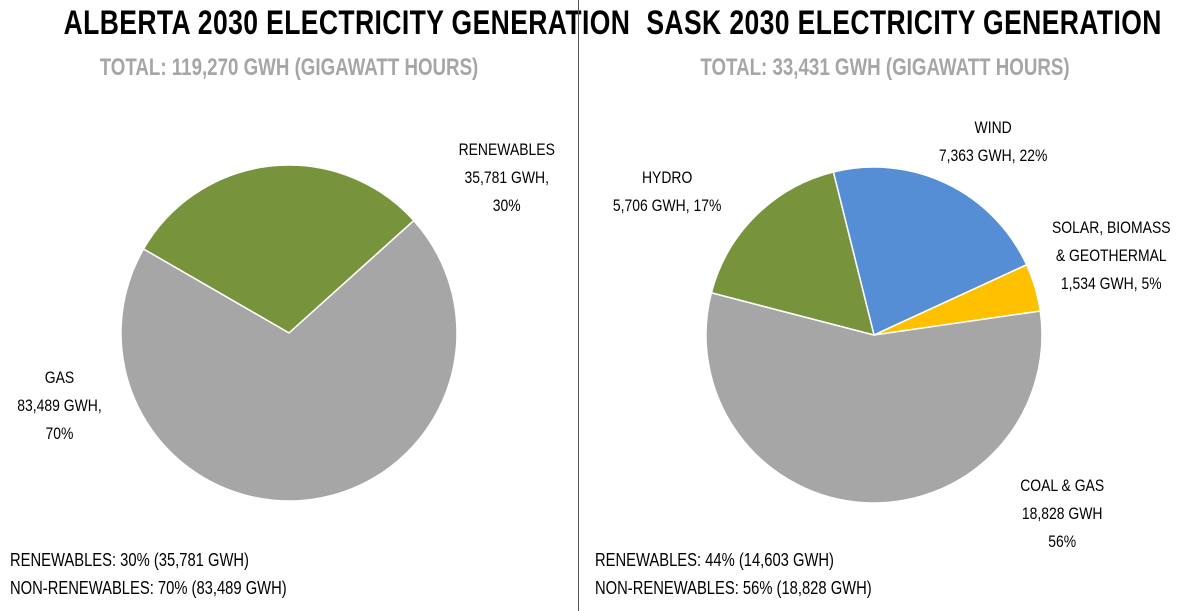  What do you see at coordinates (578, 305) in the screenshot?
I see `panel-divider` at bounding box center [578, 305].